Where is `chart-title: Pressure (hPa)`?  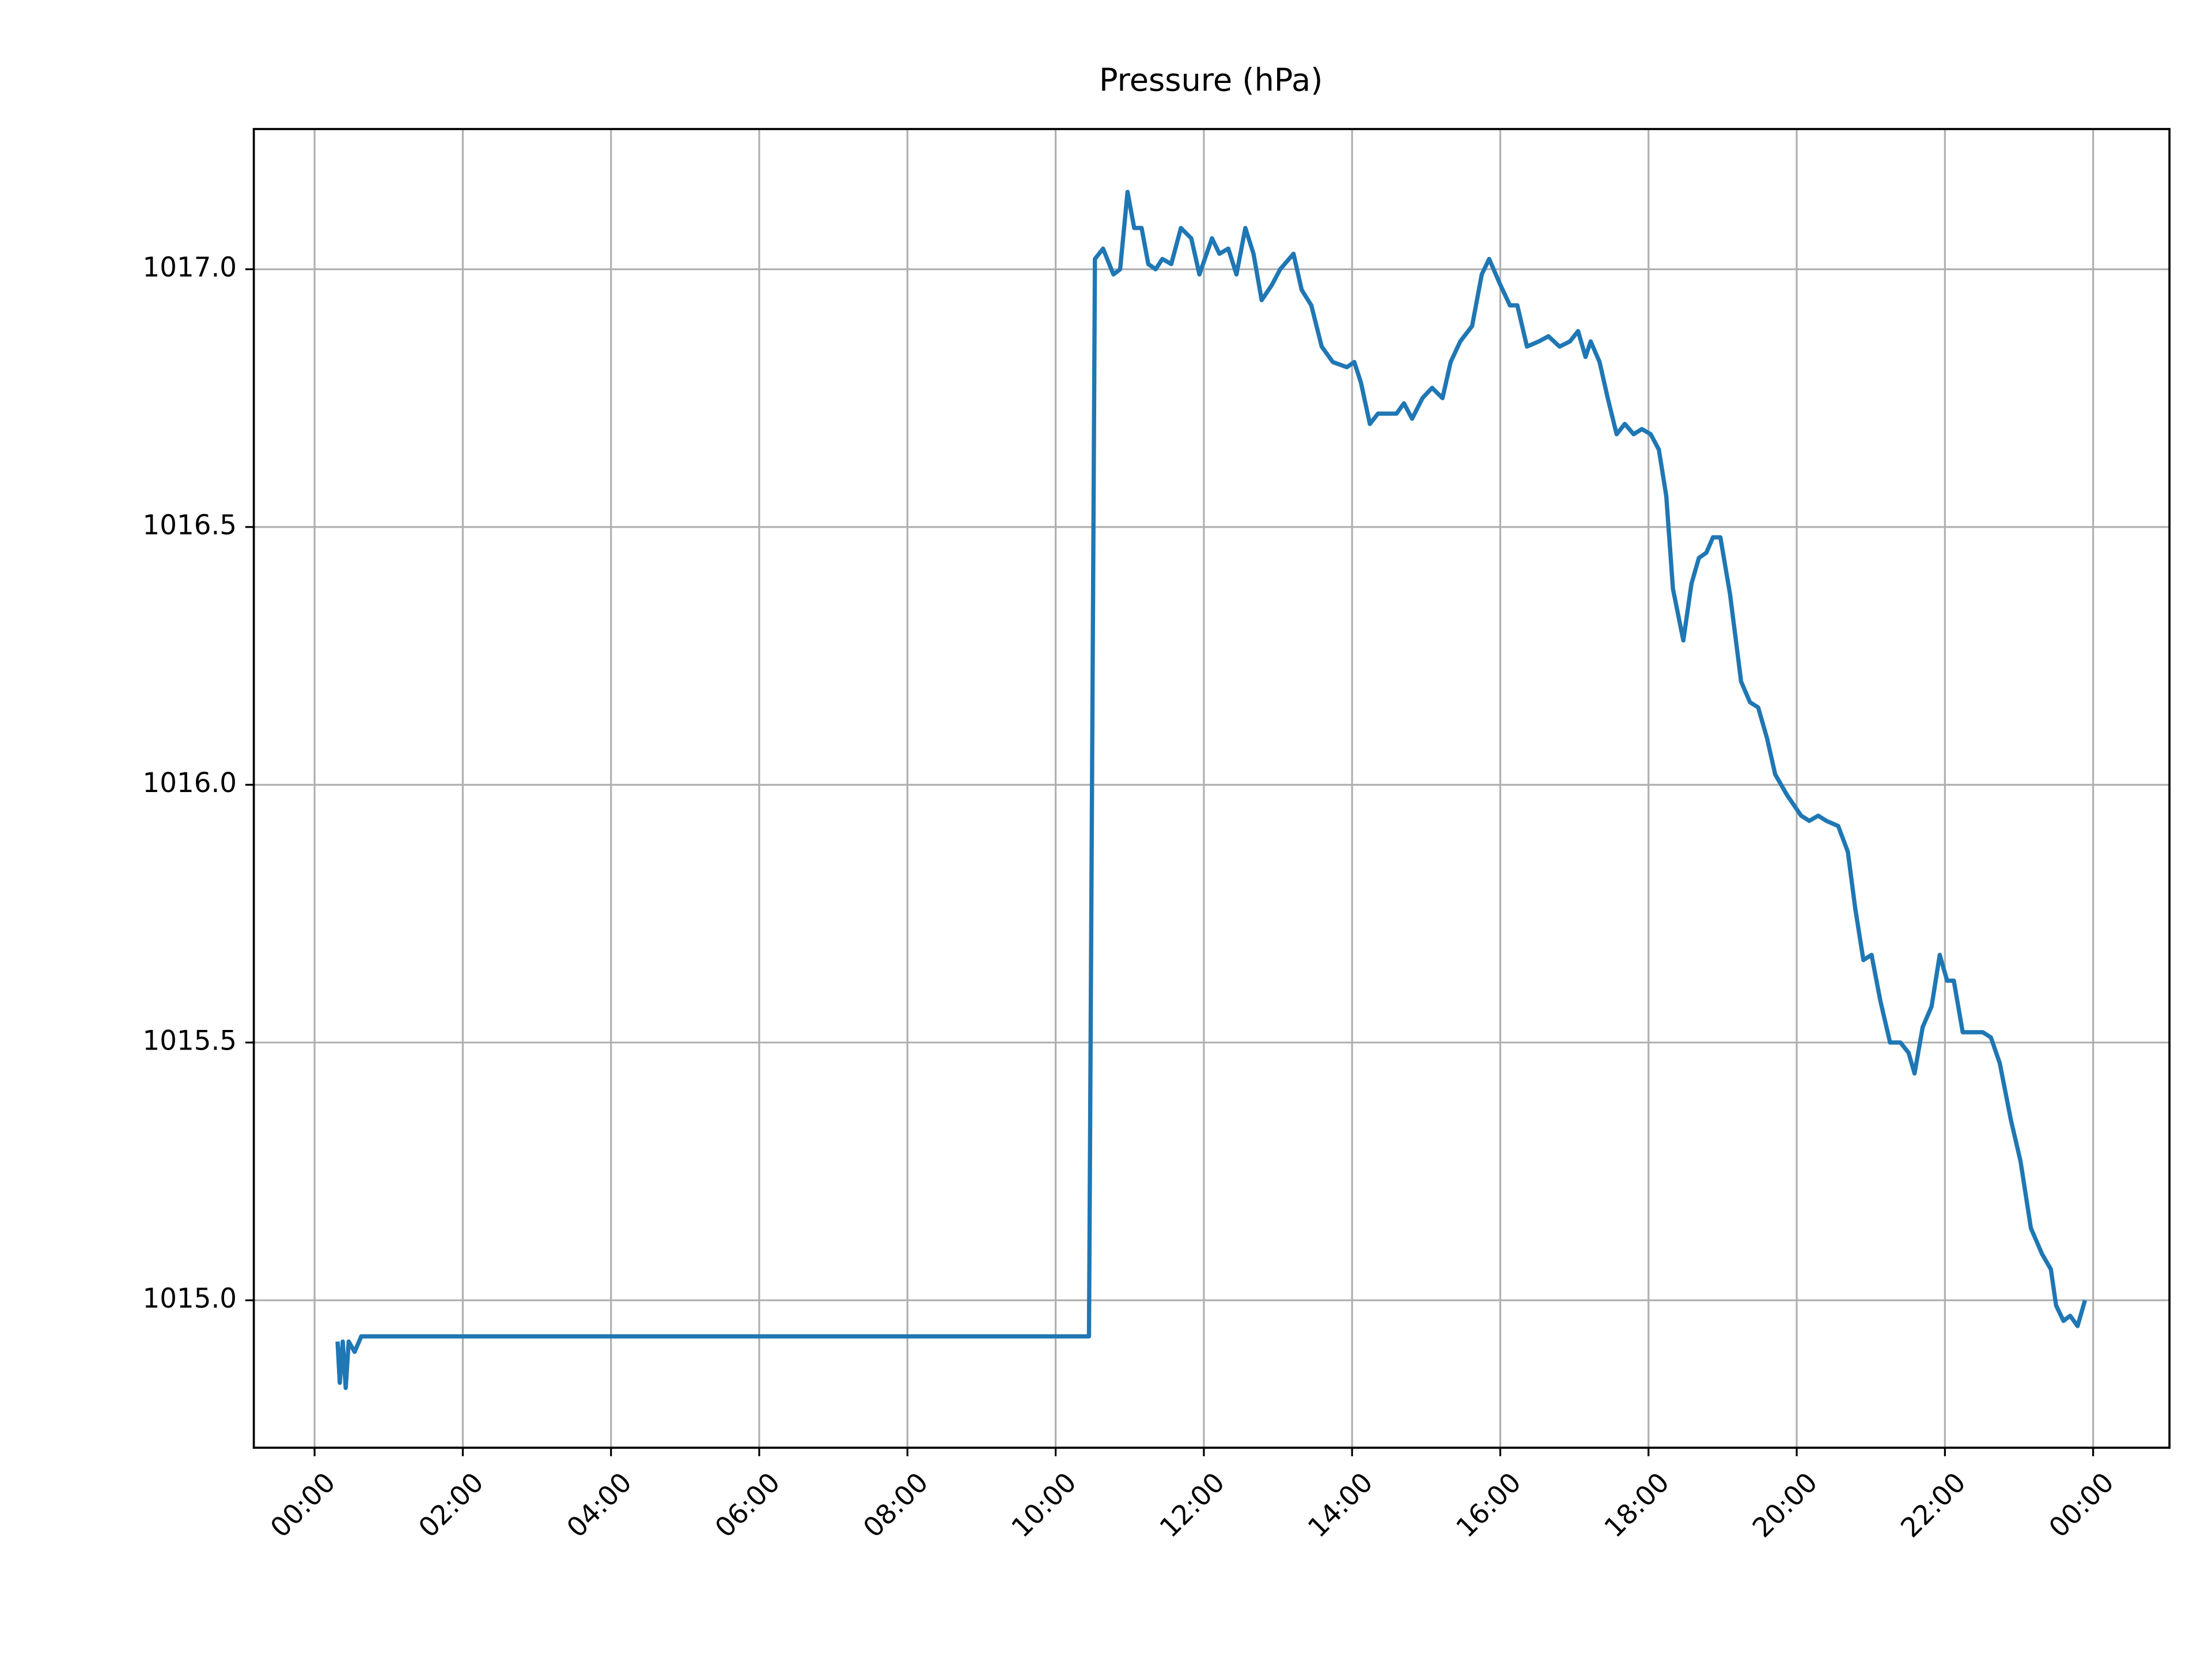 chart-title: Pressure (hPa) is located at coordinates (1211, 80).